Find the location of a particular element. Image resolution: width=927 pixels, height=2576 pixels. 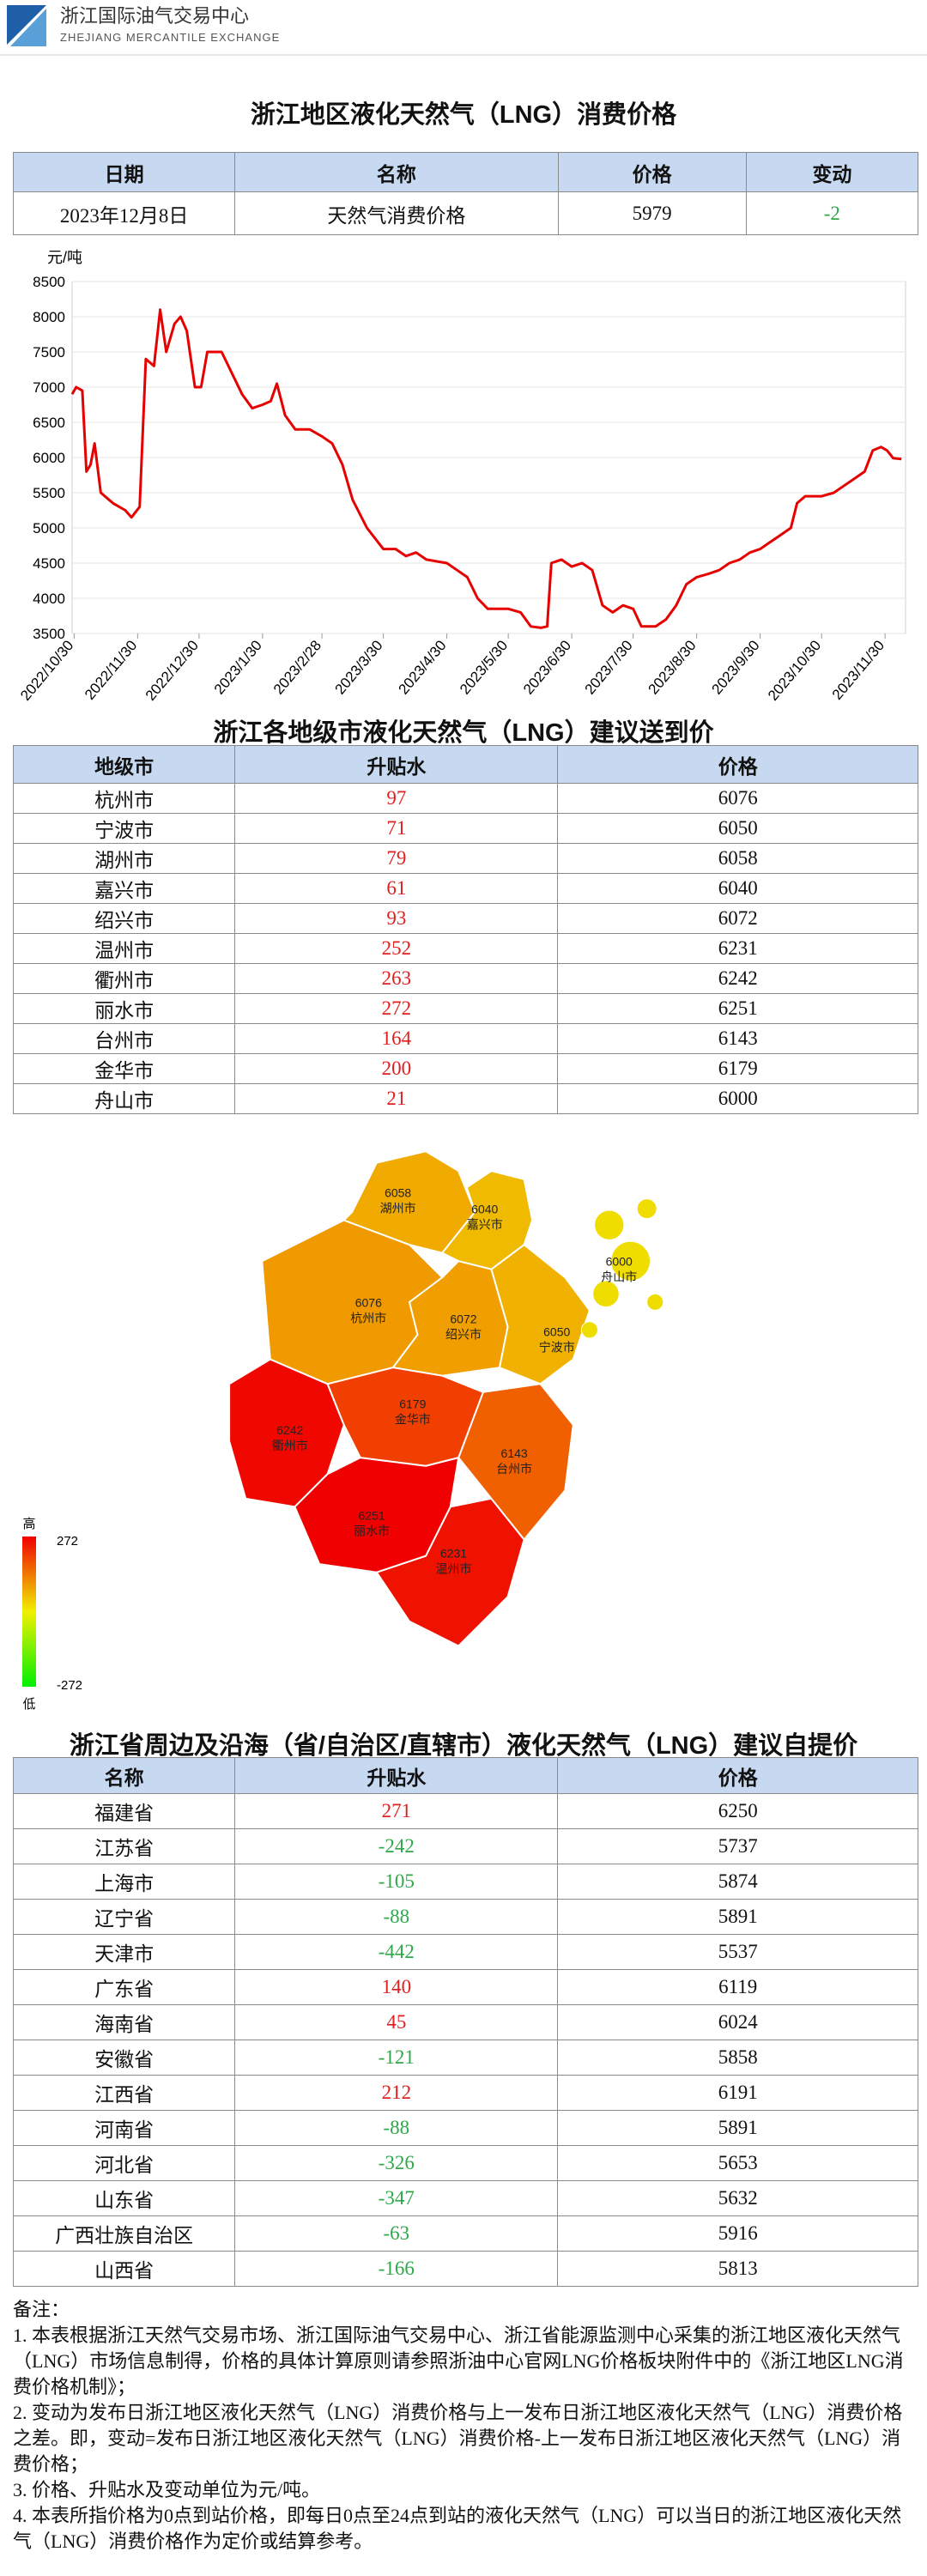

table-cell: 97 is located at coordinates (396, 798).